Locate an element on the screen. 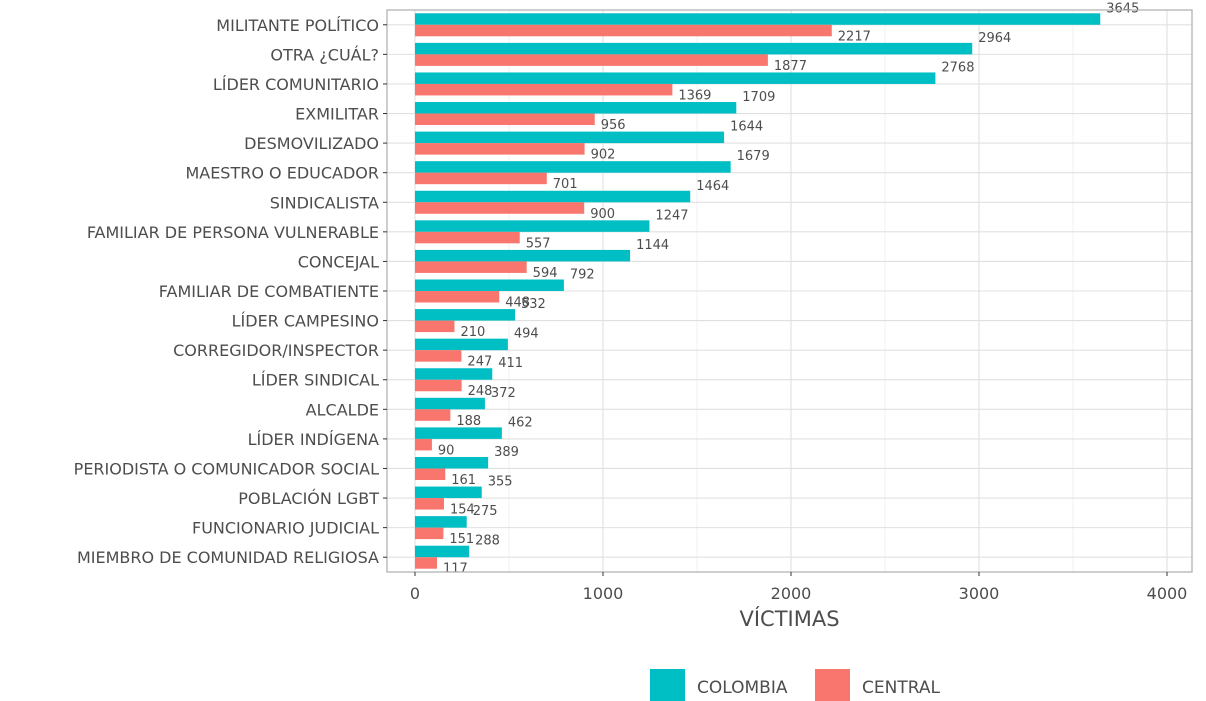  data-label-colombia: 275 is located at coordinates (485, 511).